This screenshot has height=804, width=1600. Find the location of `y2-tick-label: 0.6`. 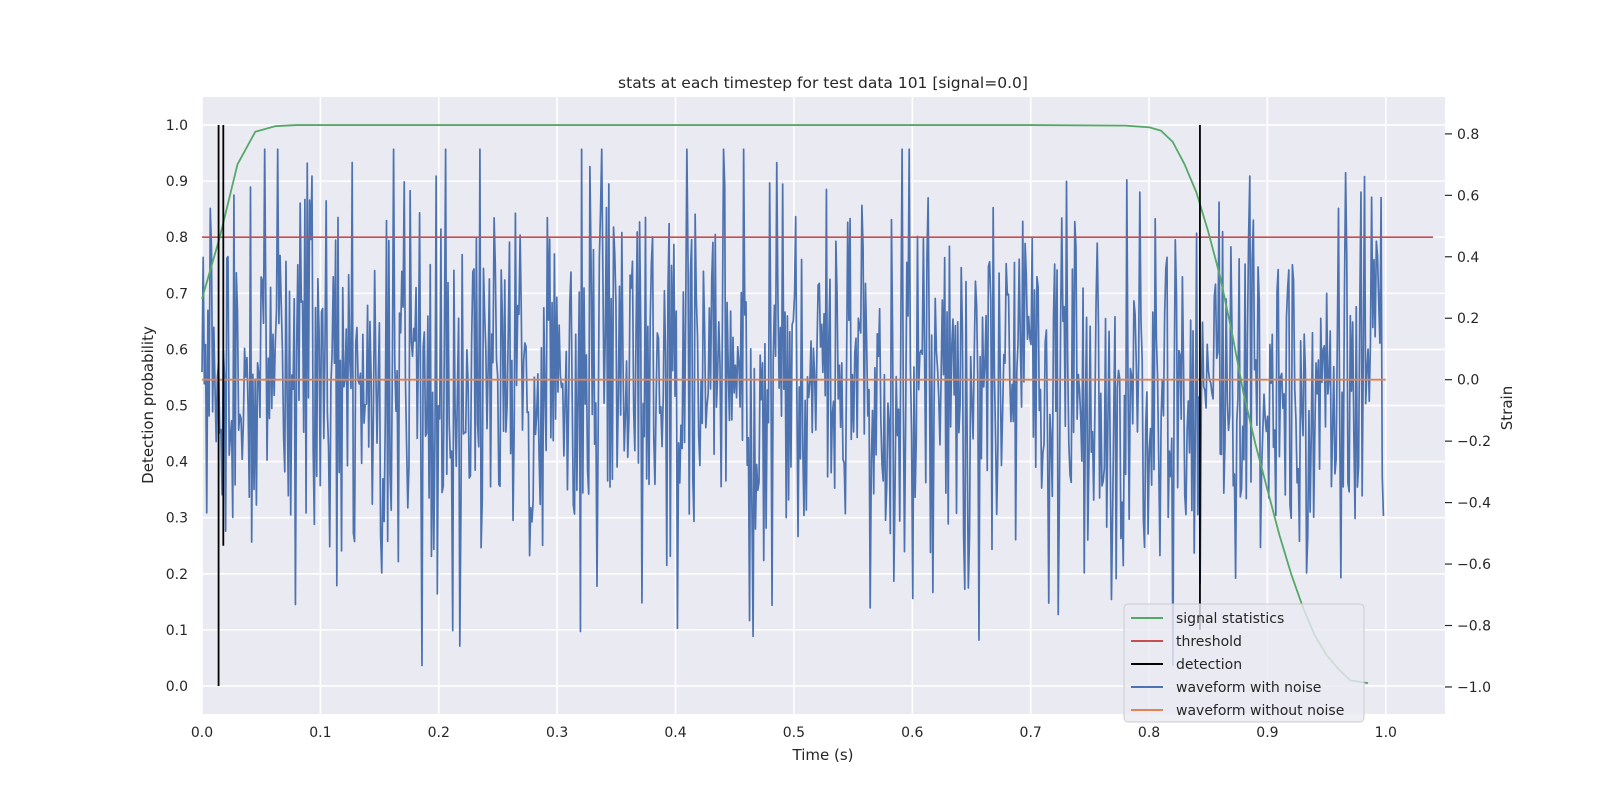

y2-tick-label: 0.6 is located at coordinates (1468, 196).